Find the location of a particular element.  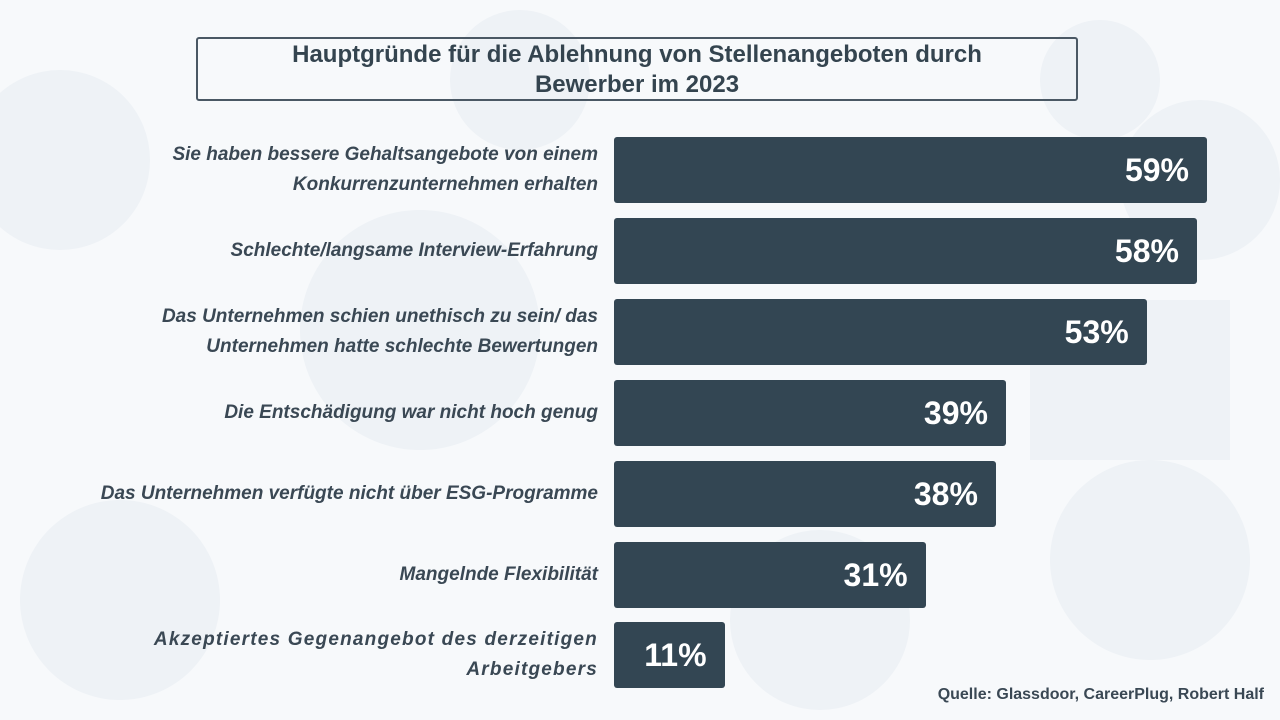

bar: 58% is located at coordinates (905, 250).